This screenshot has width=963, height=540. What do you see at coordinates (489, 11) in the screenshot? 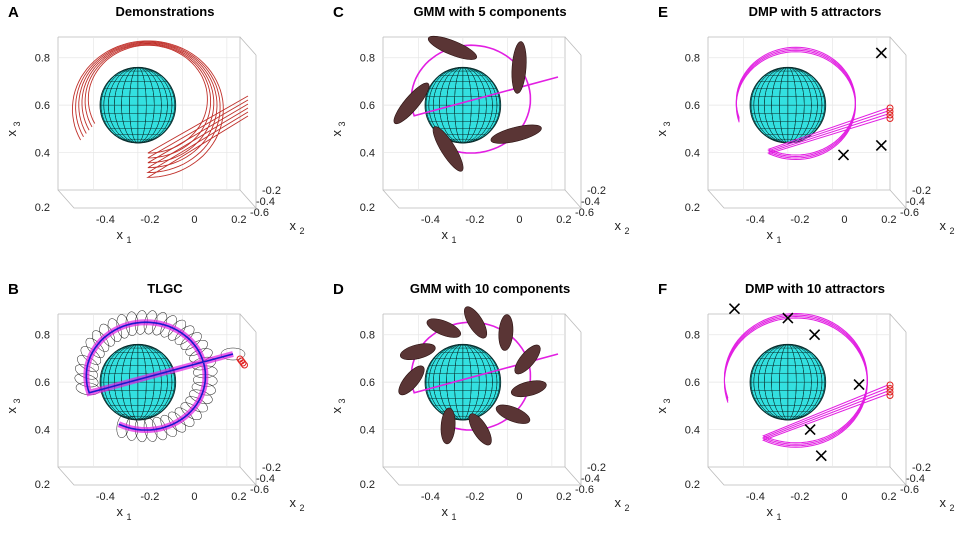
I see `panel-title: GMM with 5 components` at bounding box center [489, 11].